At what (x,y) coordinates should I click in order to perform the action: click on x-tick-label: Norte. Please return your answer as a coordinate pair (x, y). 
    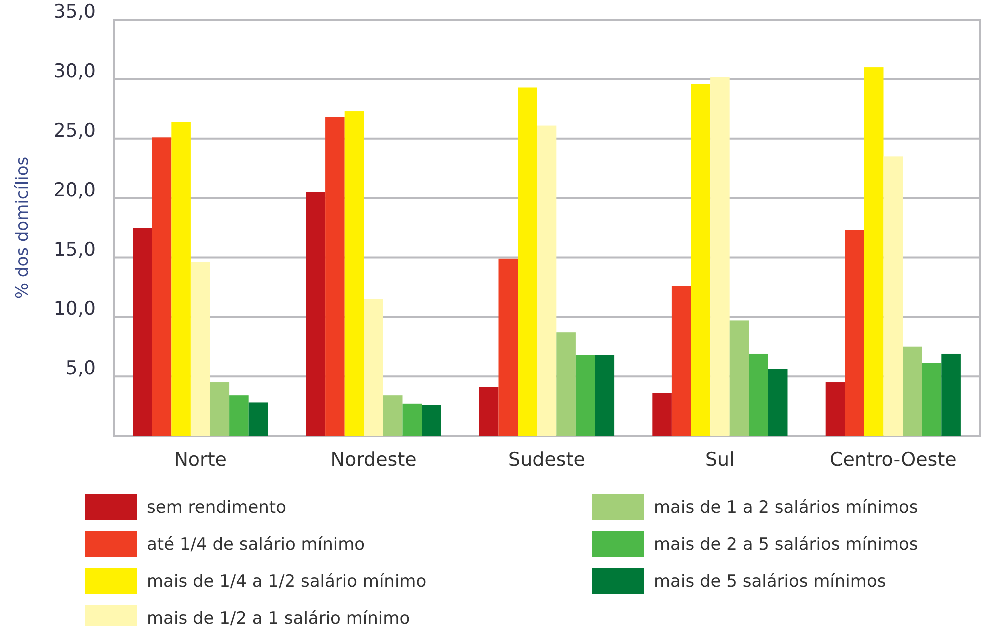
    Looking at the image, I should click on (200, 460).